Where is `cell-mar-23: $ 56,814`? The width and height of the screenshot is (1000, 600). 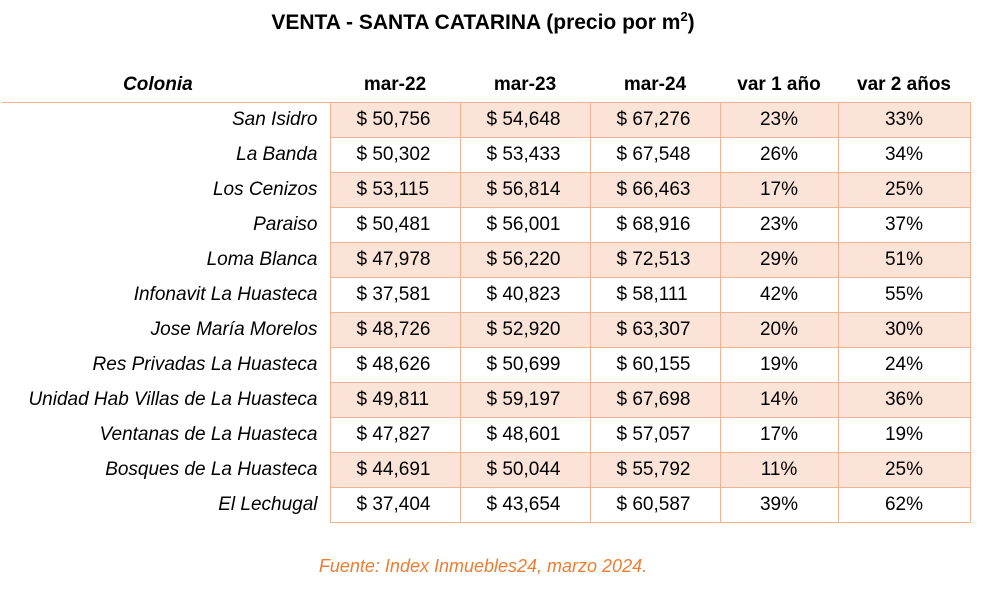
cell-mar-23: $ 56,814 is located at coordinates (525, 190).